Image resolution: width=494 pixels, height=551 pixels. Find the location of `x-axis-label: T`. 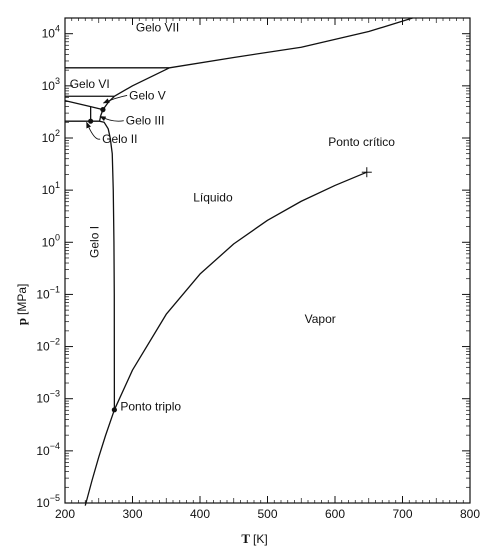

x-axis-label: T is located at coordinates (245, 538).